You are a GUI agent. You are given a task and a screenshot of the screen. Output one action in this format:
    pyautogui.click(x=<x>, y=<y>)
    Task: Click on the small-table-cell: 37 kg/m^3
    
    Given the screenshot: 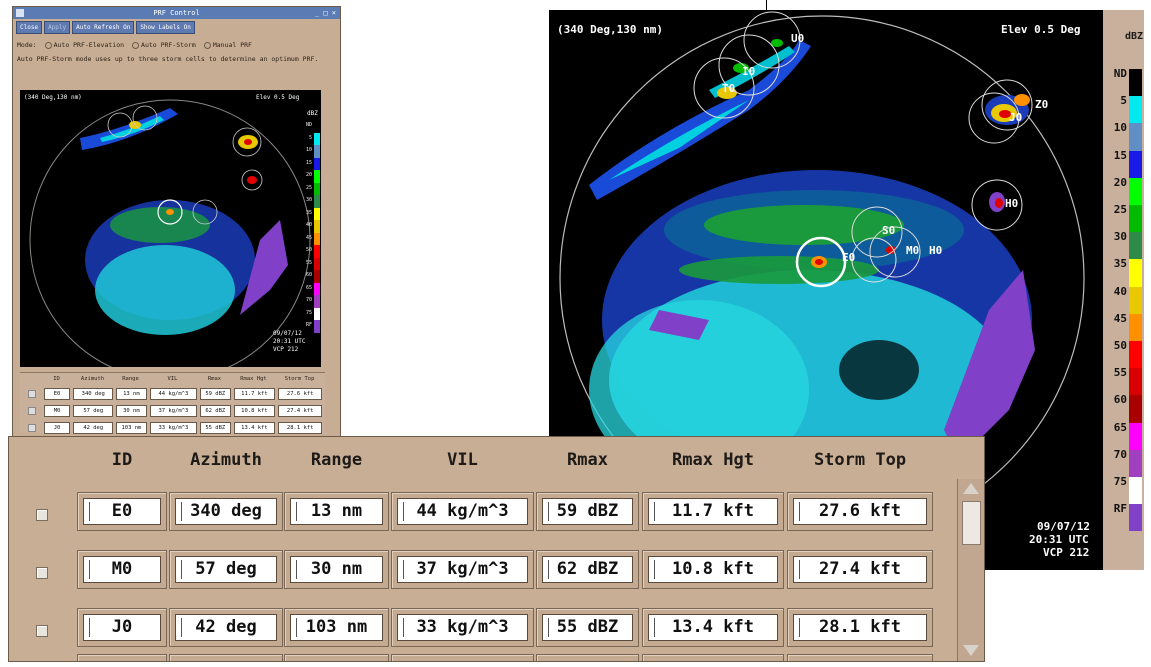 What is the action you would take?
    pyautogui.click(x=173, y=410)
    